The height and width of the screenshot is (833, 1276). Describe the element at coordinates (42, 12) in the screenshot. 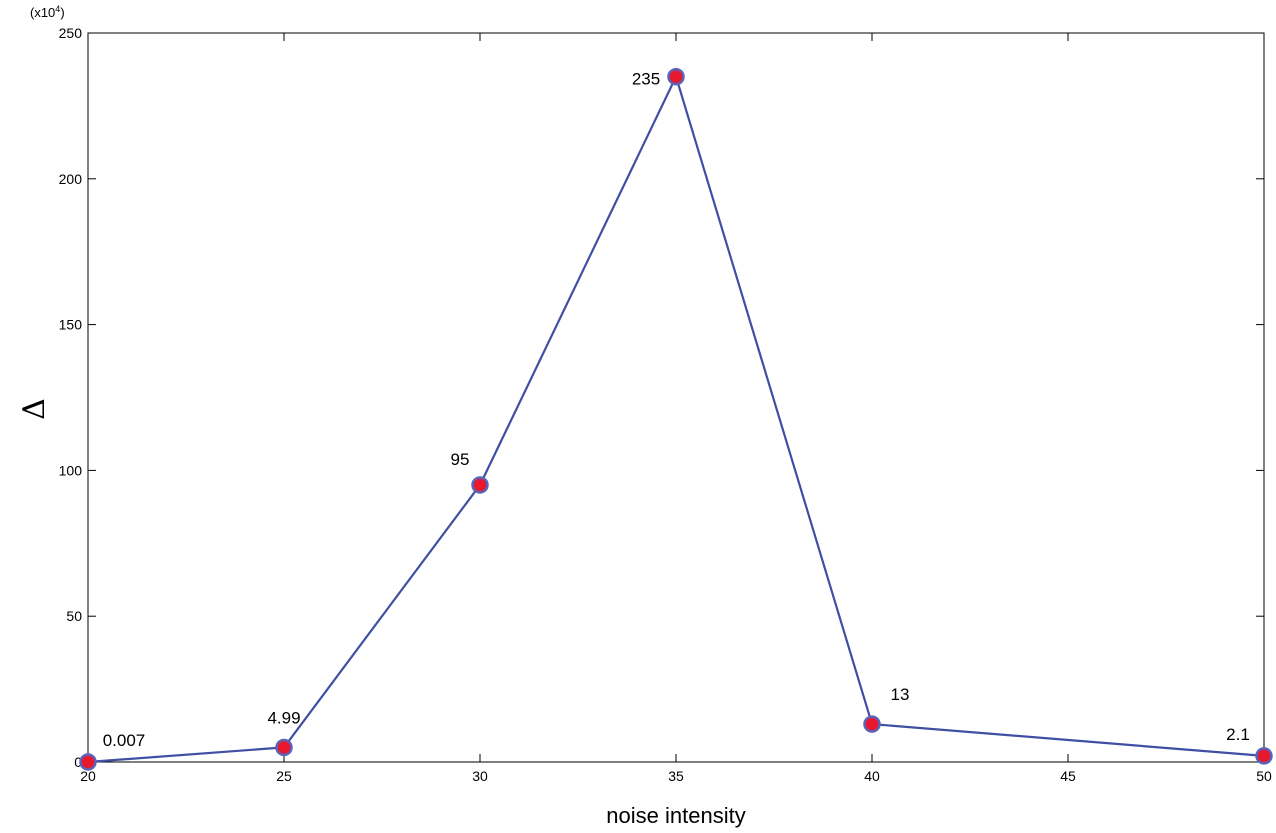

I see `y-multiplier-base: (x10` at that location.